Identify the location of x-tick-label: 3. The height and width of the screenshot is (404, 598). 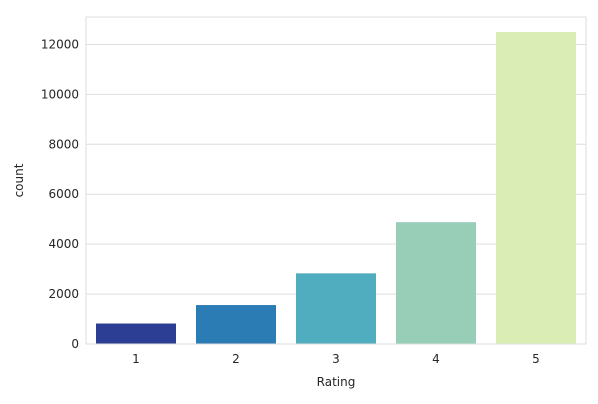
(336, 359).